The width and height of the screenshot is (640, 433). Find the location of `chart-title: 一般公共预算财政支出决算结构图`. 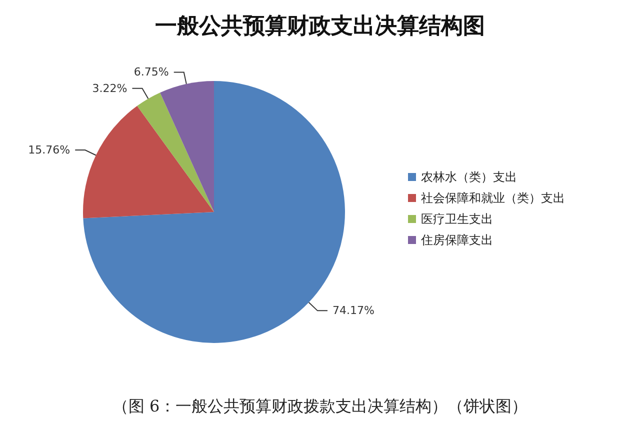

chart-title: 一般公共预算财政支出决算结构图 is located at coordinates (320, 26).